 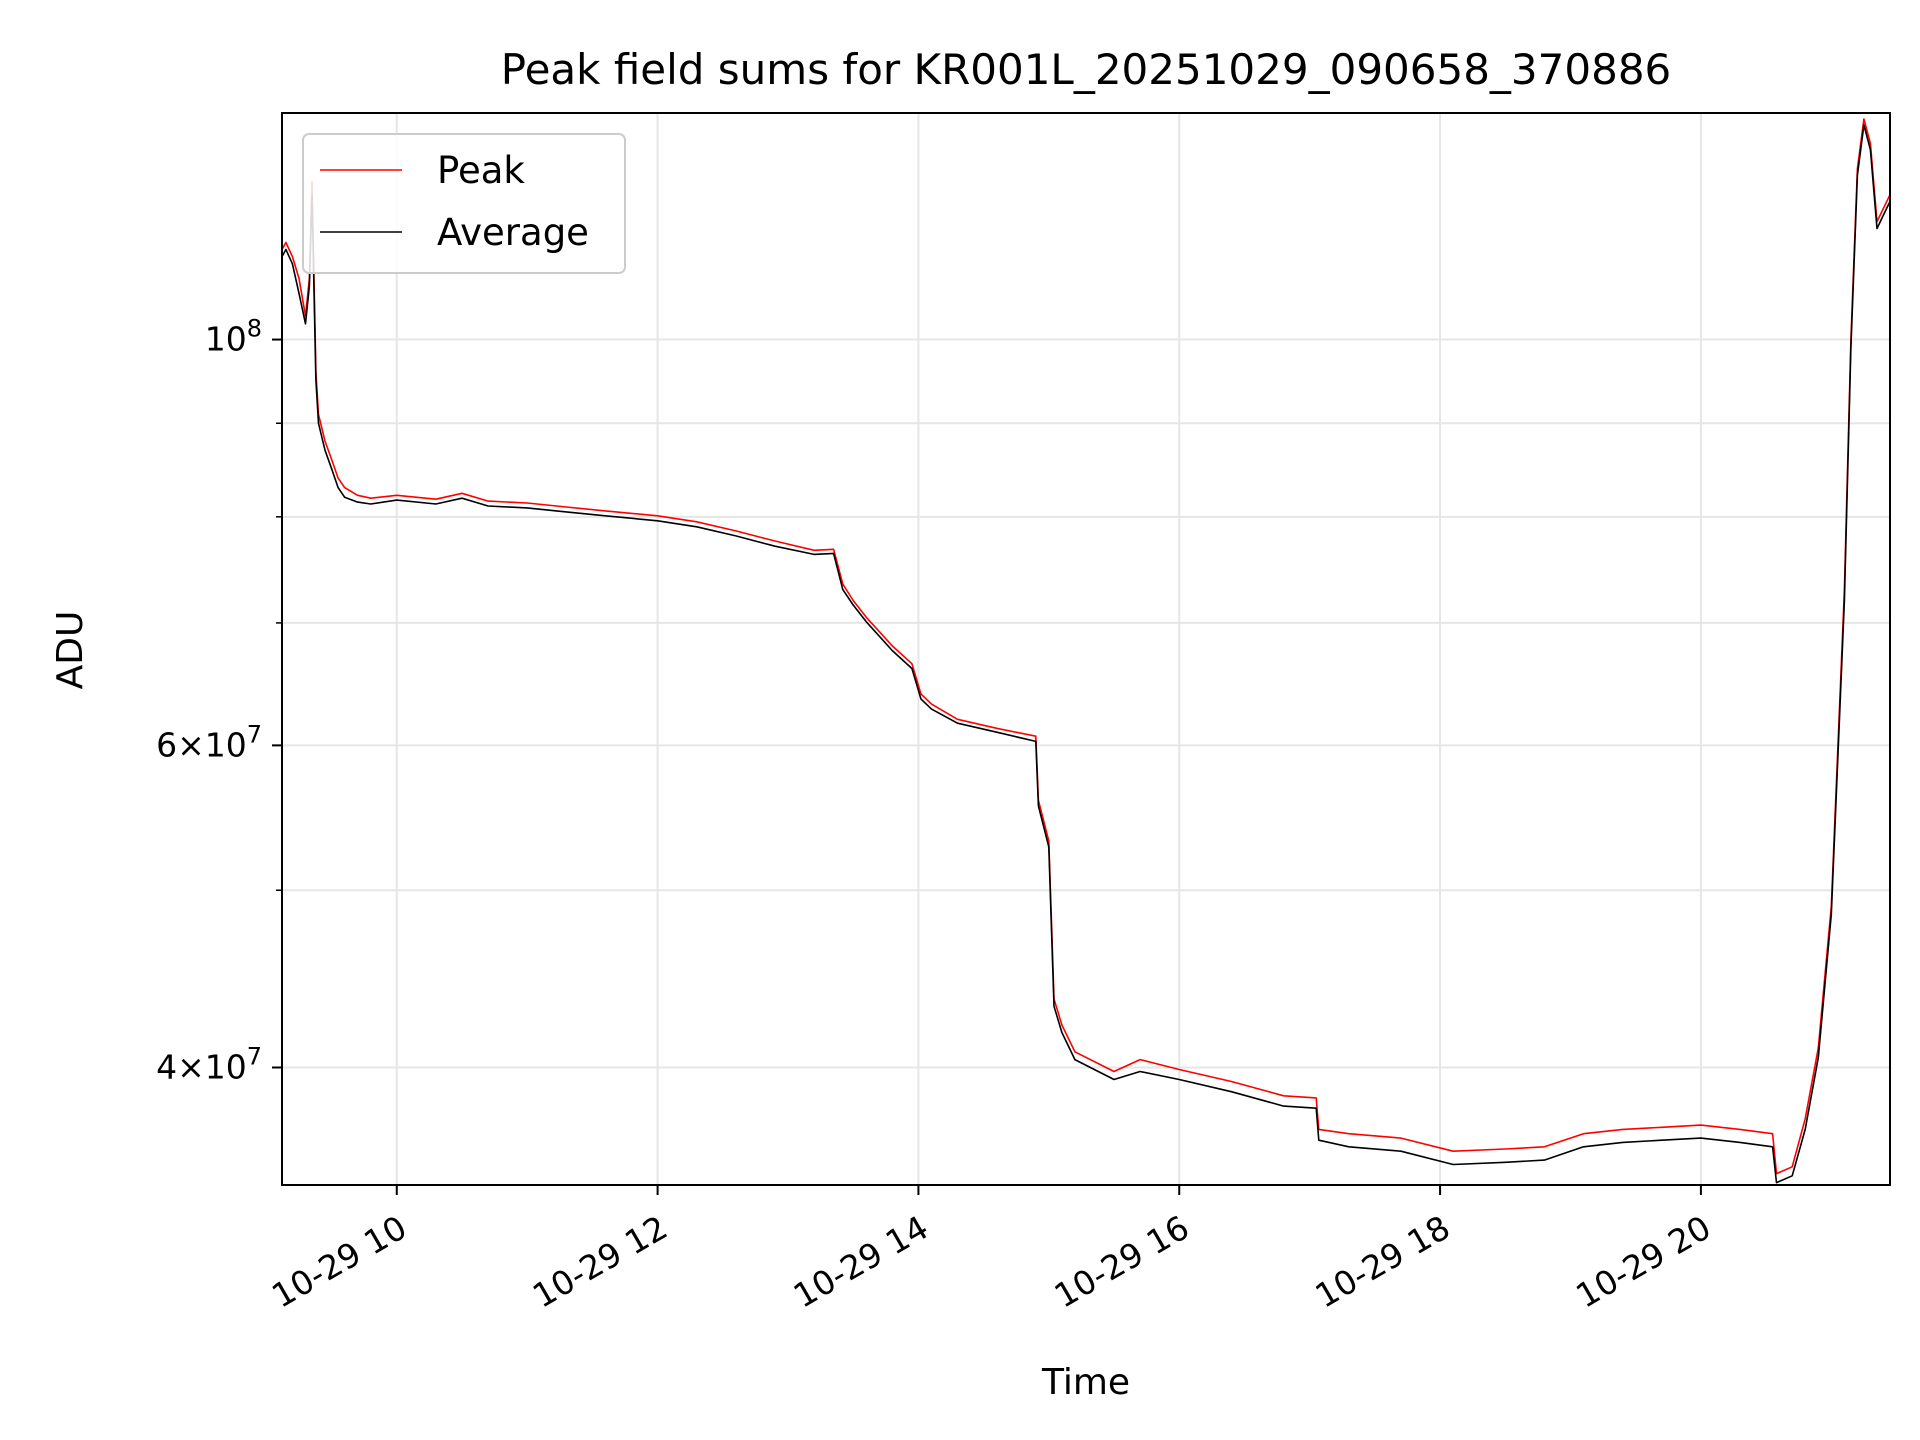 I want to click on legend-label-peak: Peak, so click(x=481, y=170).